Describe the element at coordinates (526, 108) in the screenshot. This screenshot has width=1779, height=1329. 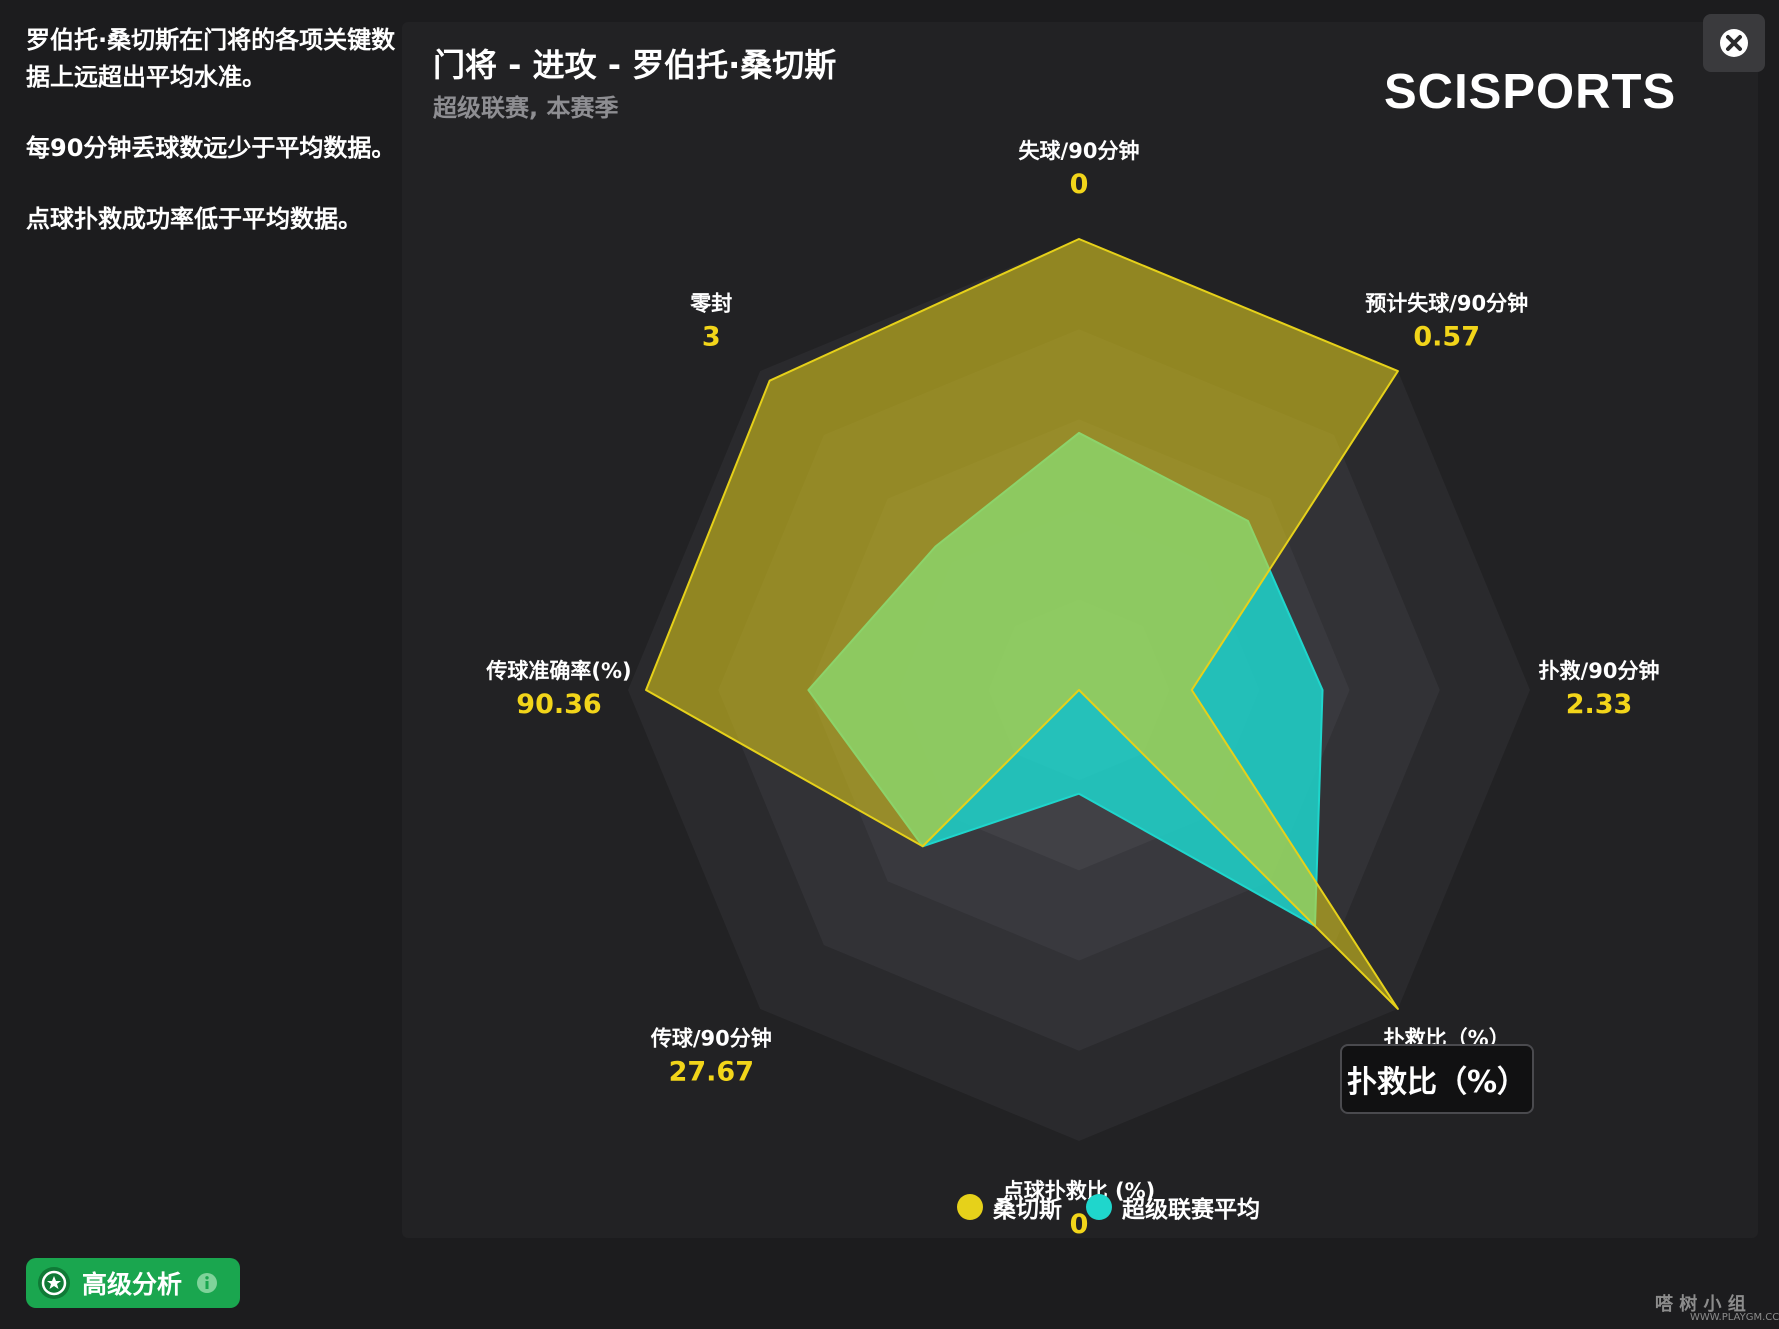
I see `chart-subtitle: 超级联赛, 本赛季` at that location.